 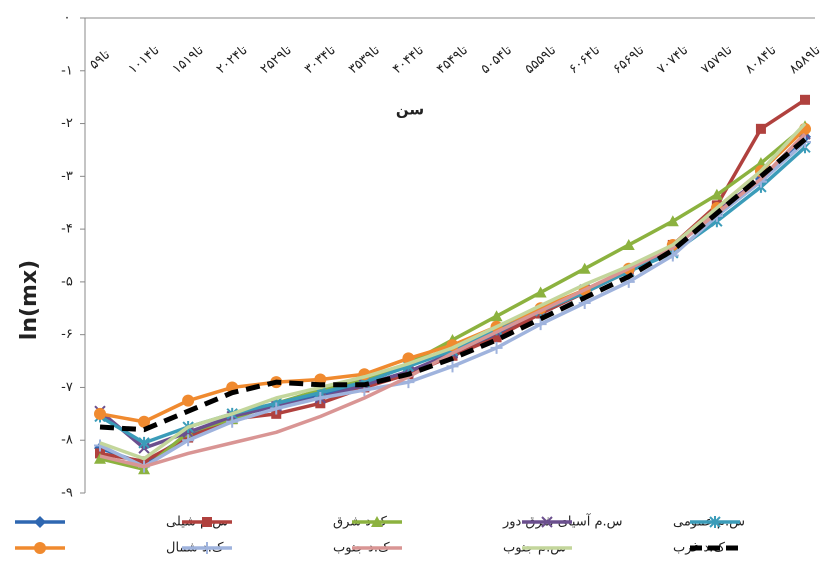 What do you see at coordinates (67, 387) in the screenshot?
I see `y-tick-label: -۷` at bounding box center [67, 387].